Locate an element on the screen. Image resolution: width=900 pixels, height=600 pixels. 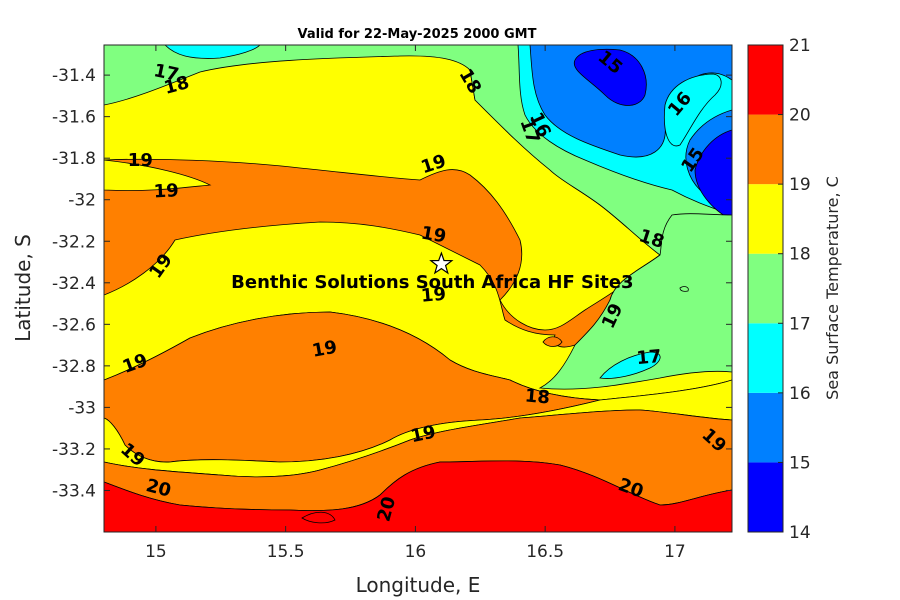
colorbar-tick-label: 20 is located at coordinates (800, 116).